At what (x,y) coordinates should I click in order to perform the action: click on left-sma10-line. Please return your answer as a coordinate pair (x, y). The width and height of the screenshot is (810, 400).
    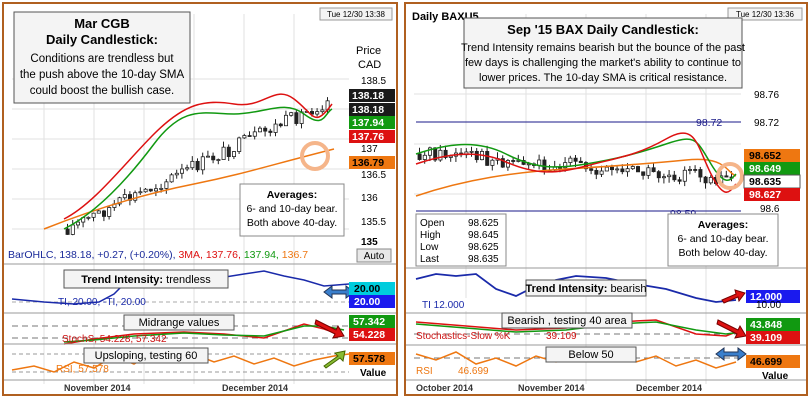
    Looking at the image, I should click on (198, 168).